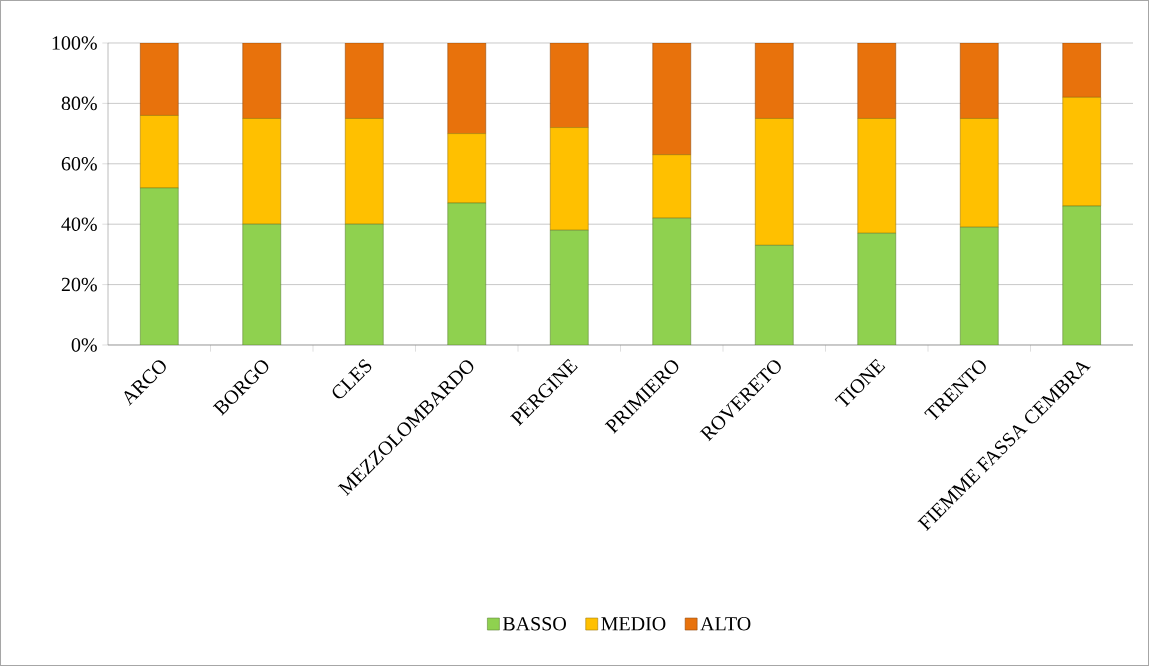  I want to click on y-tick-label: 0%, so click(84, 345).